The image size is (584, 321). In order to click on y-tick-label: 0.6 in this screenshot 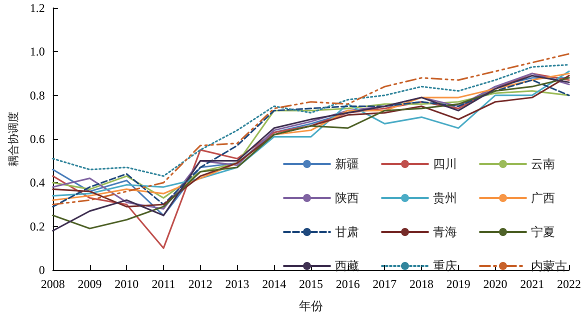, I will do `click(37, 139)`.